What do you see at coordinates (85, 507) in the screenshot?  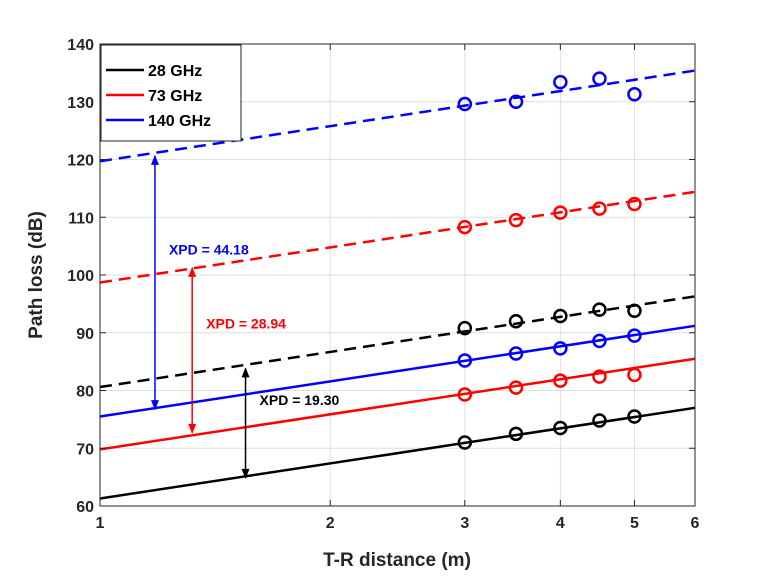 I see `y-tick-label: 60` at bounding box center [85, 507].